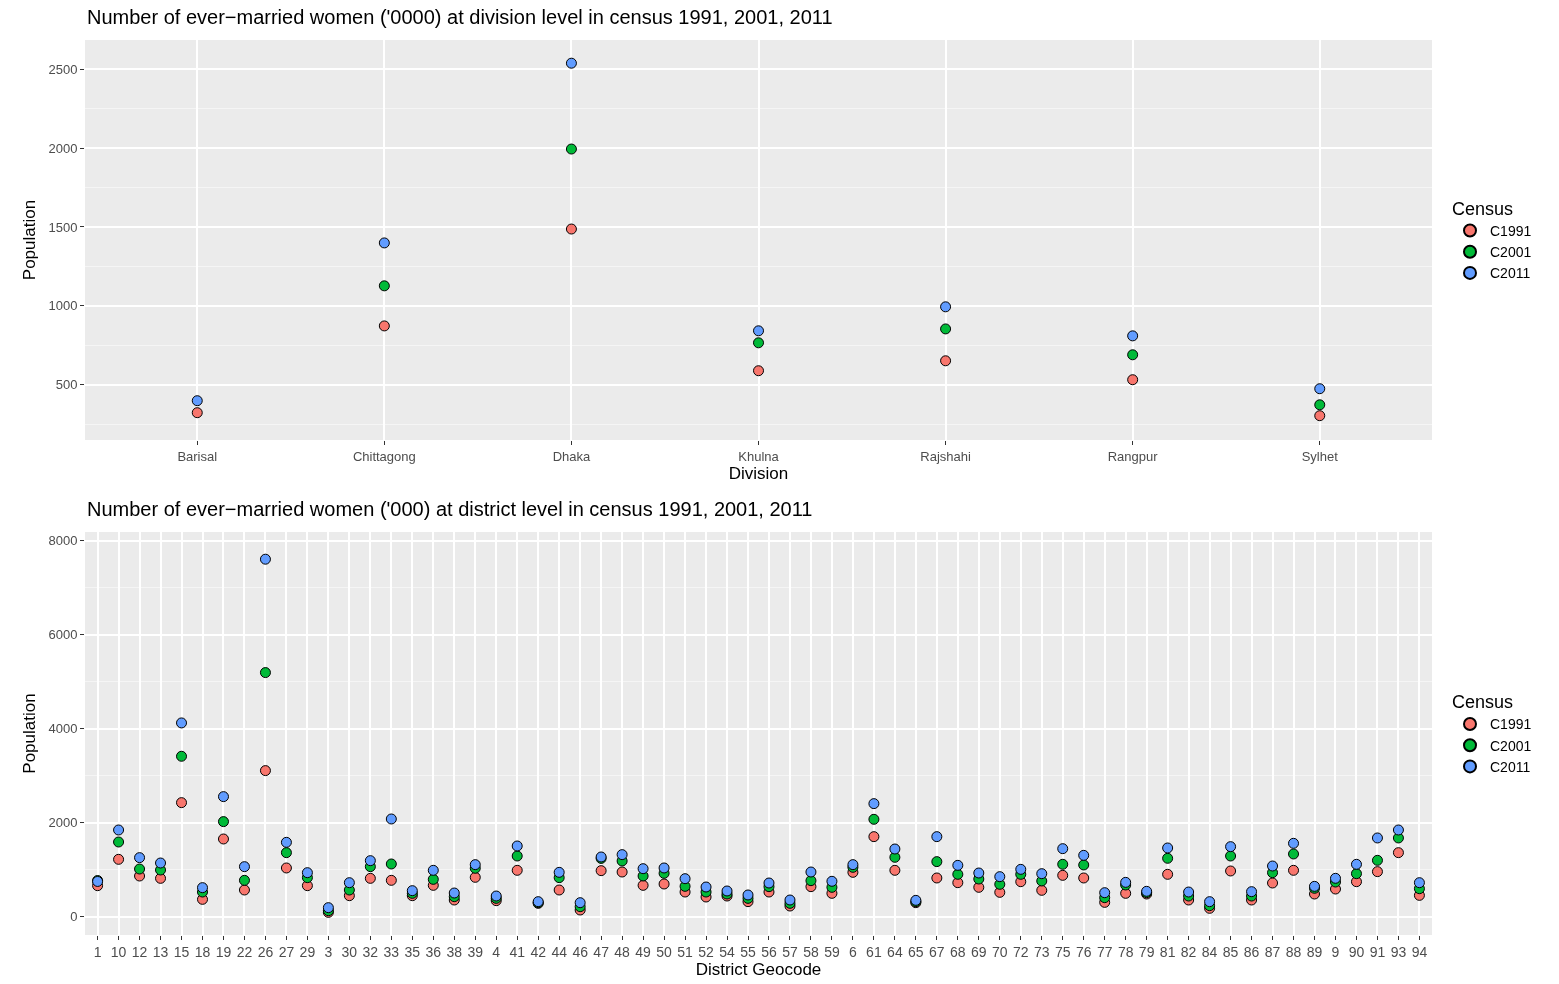 This screenshot has height=984, width=1559. What do you see at coordinates (63, 729) in the screenshot?
I see `y-tick-label: 4000` at bounding box center [63, 729].